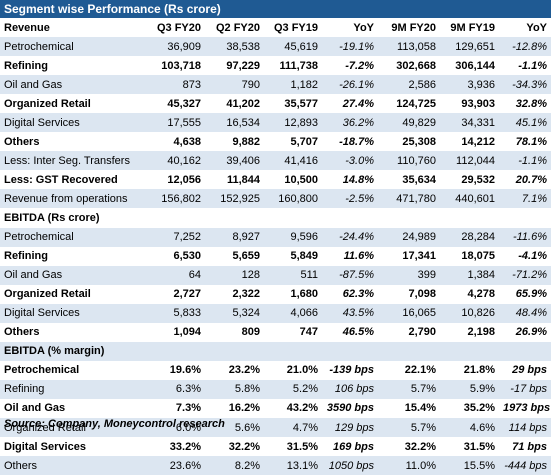 Image resolution: width=551 pixels, height=475 pixels. I want to click on cell-yoy9m: -12.8%, so click(525, 47).